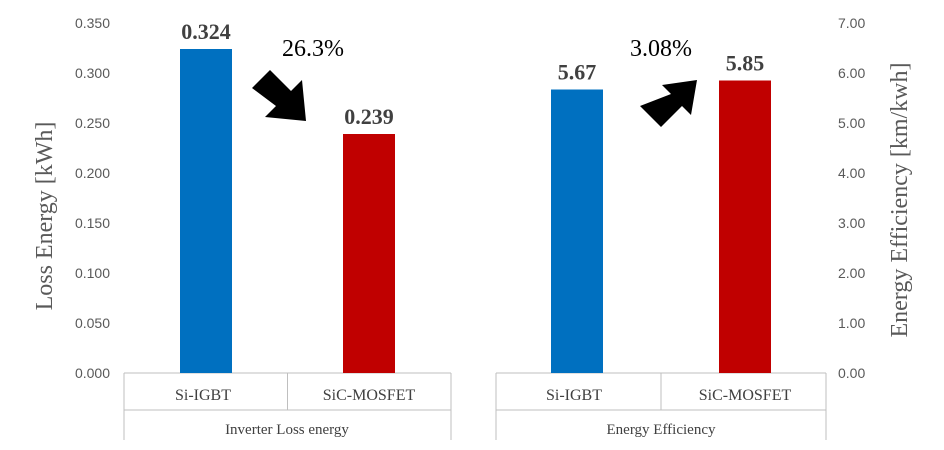  I want to click on y-tick-label: 1.00, so click(851, 323).